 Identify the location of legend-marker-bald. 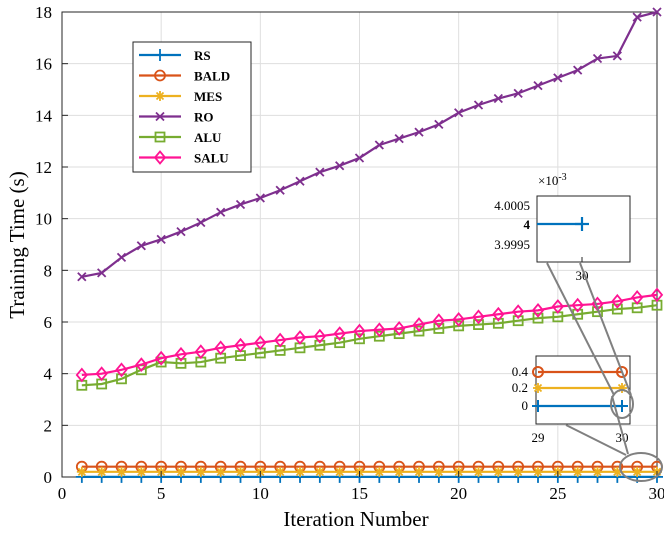
(160, 75).